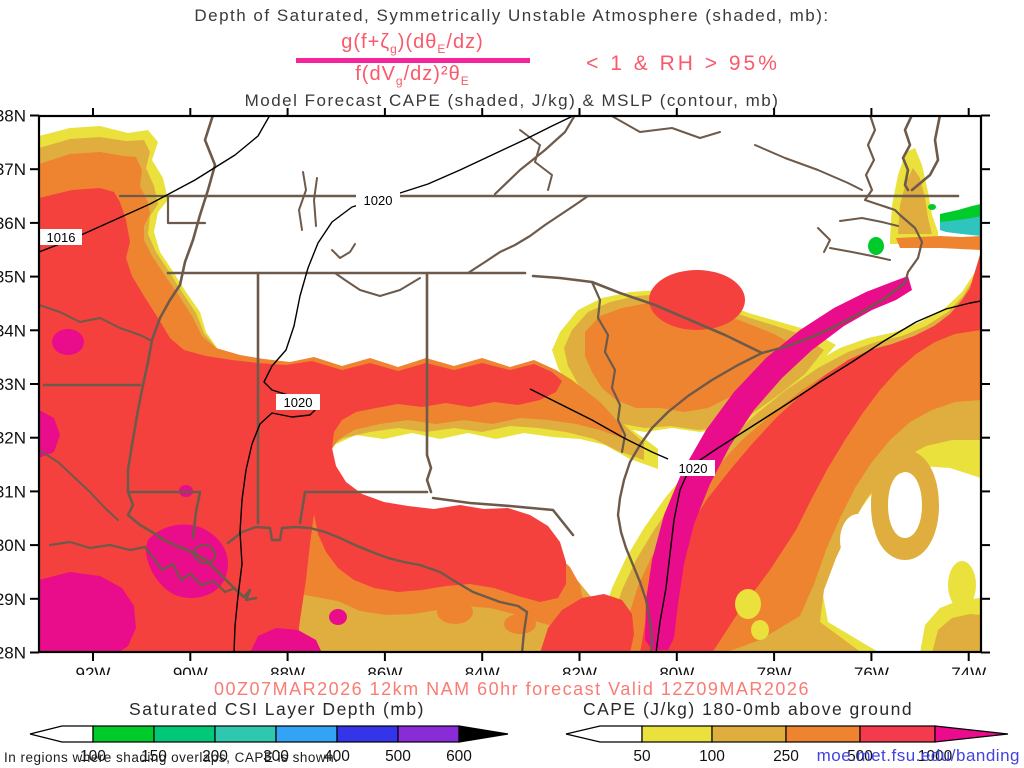  Describe the element at coordinates (13, 277) in the screenshot. I see `svg-text: 35N` at that location.